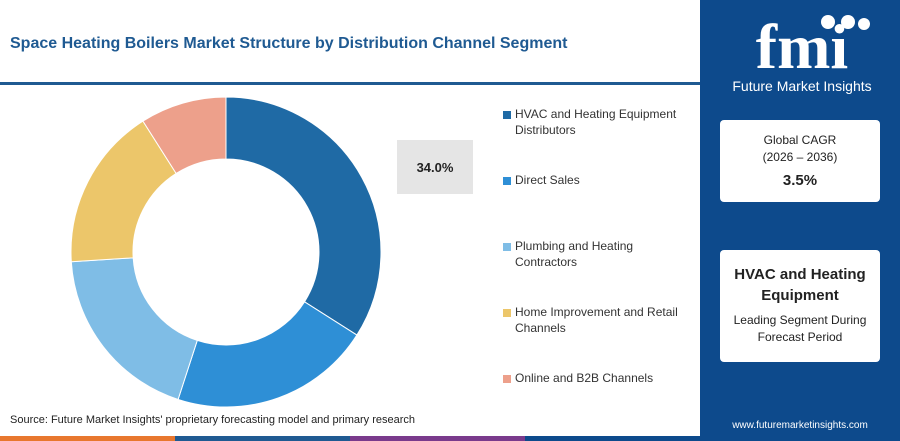  I want to click on cagr-card: Global CAGR (2026 – 2036) 3.5%, so click(800, 161).